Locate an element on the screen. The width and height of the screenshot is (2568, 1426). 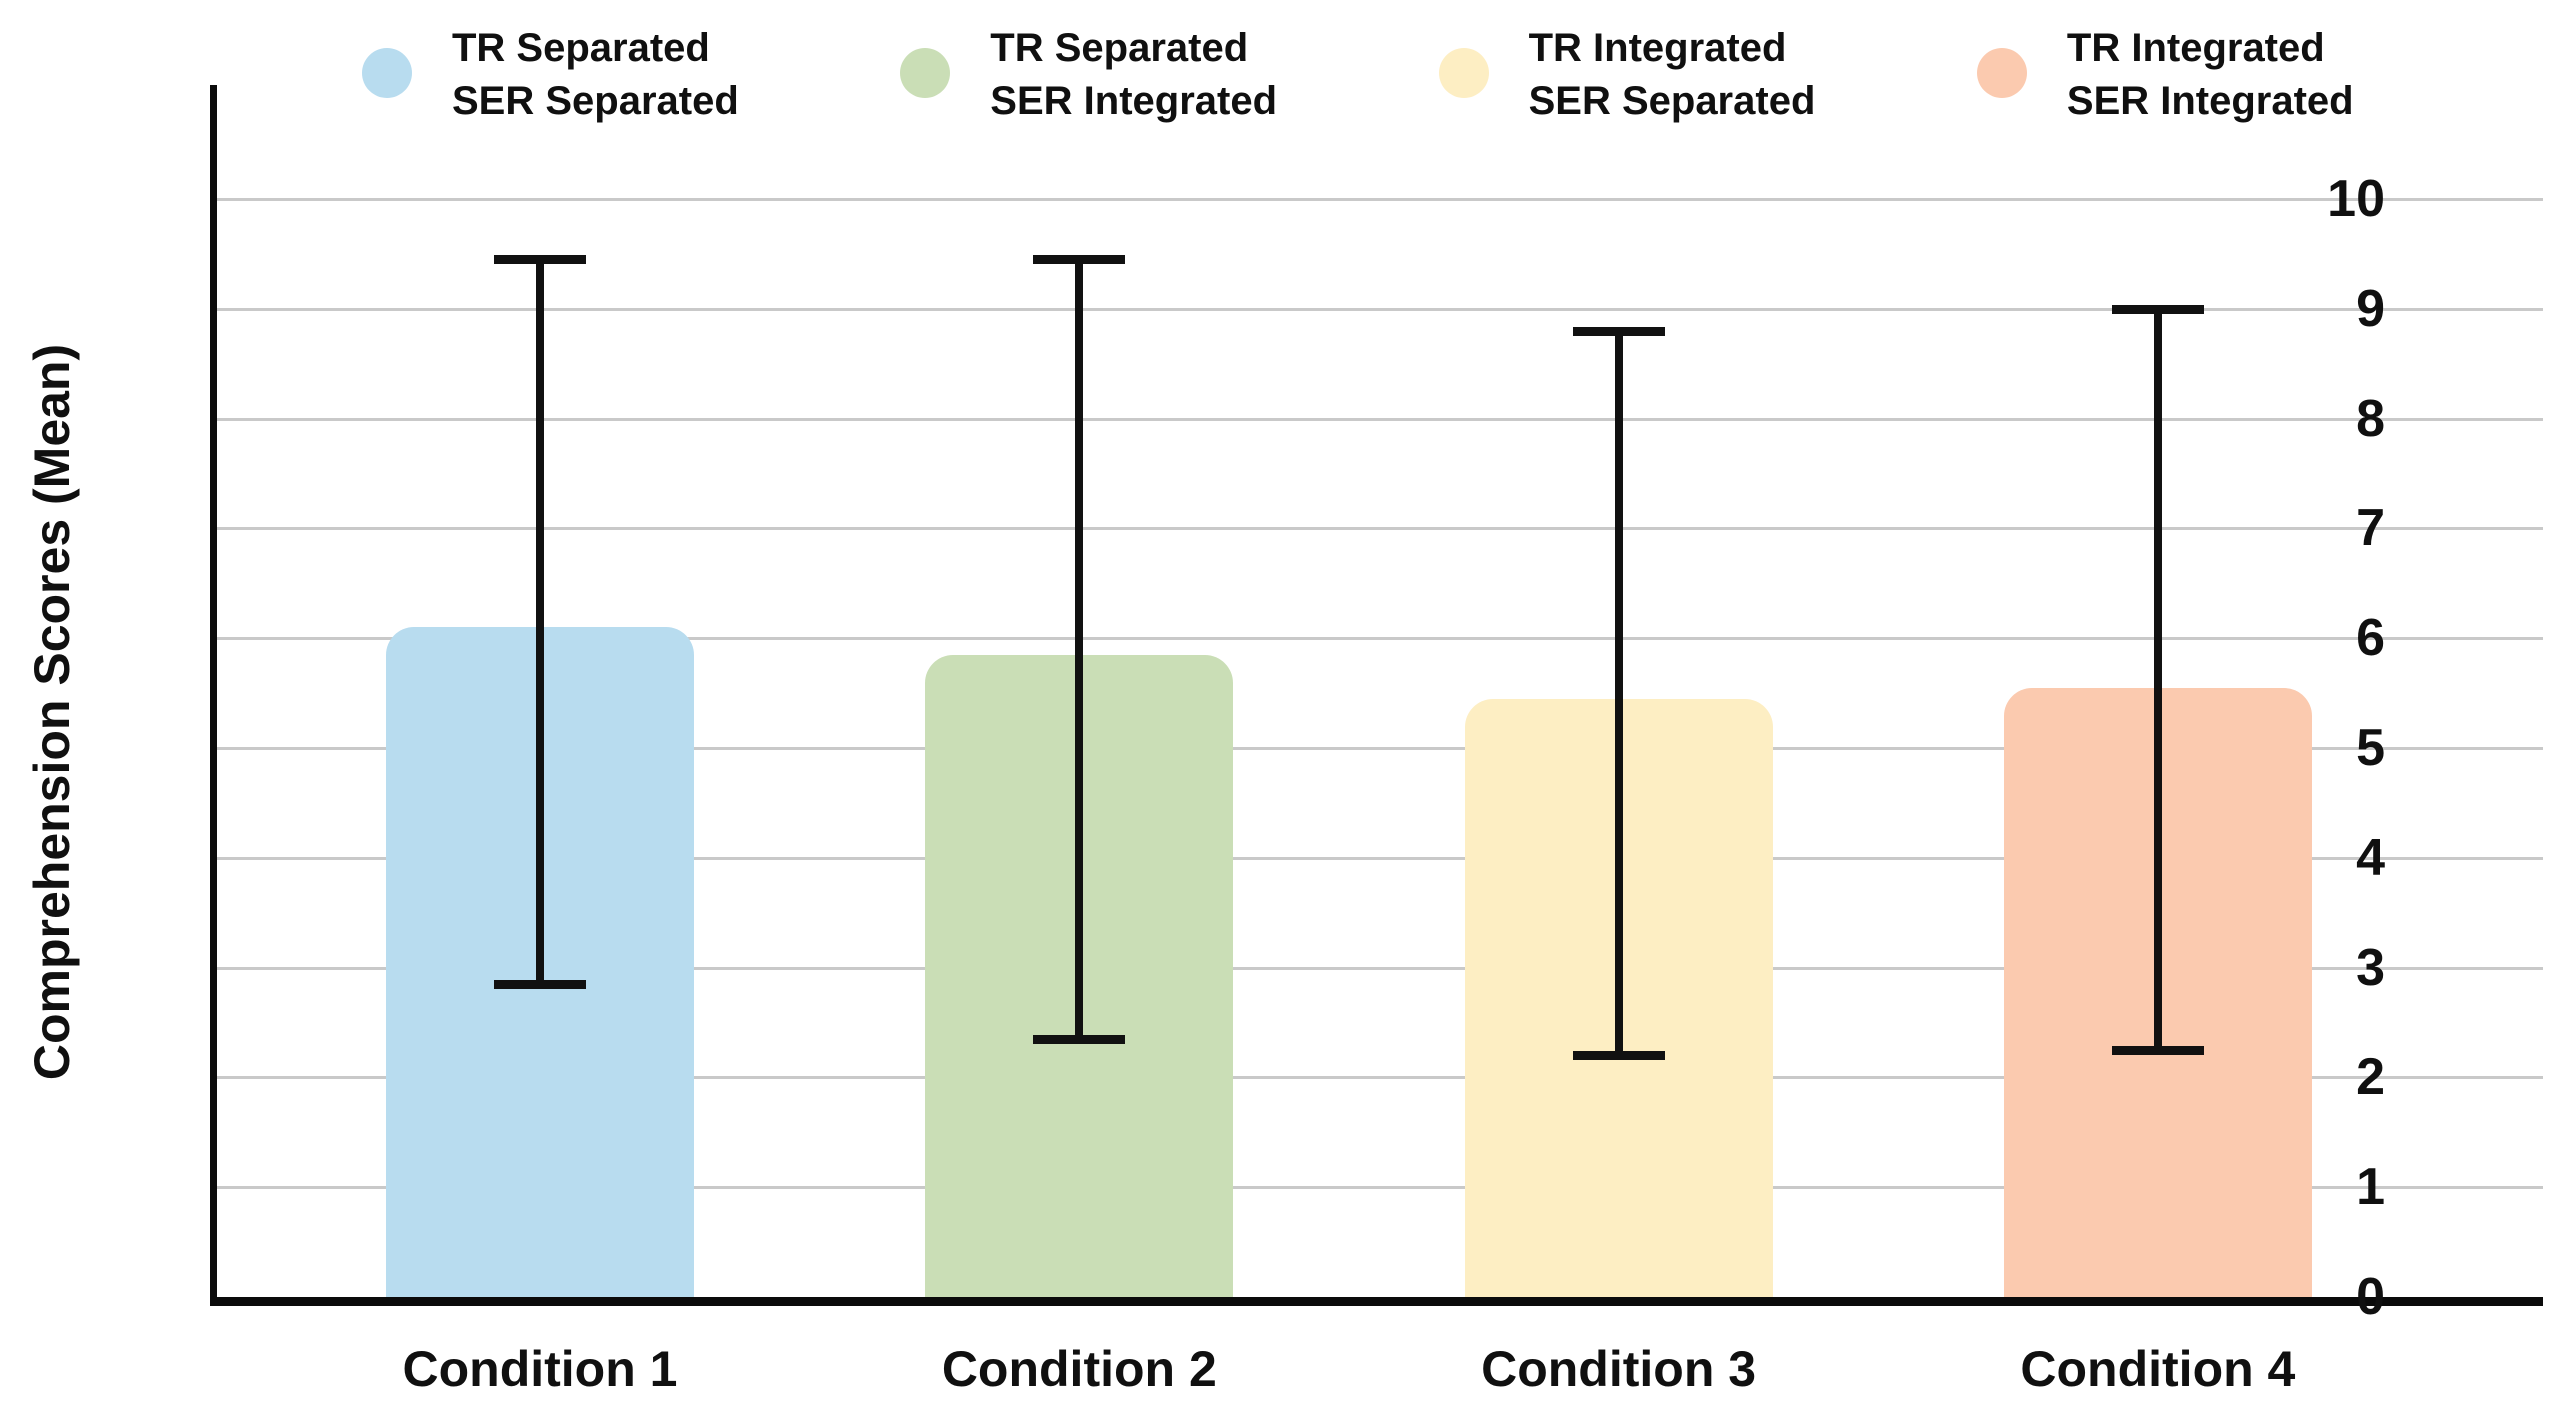
y-tick-label-6: 6 is located at coordinates (2370, 638).